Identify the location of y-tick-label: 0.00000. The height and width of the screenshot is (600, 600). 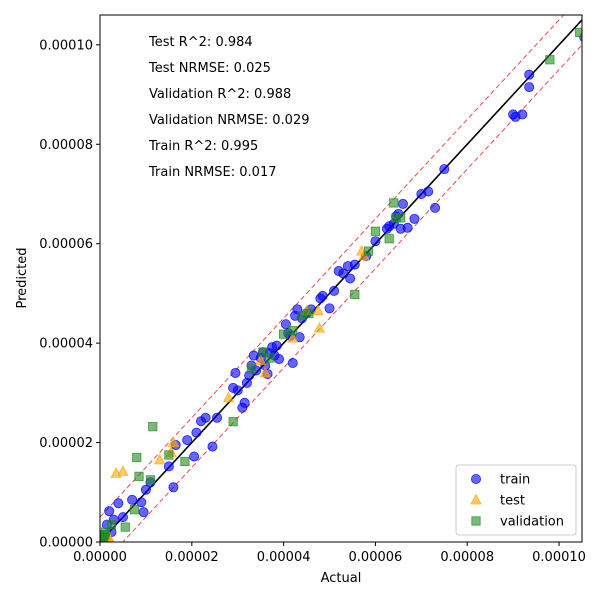
(66, 543).